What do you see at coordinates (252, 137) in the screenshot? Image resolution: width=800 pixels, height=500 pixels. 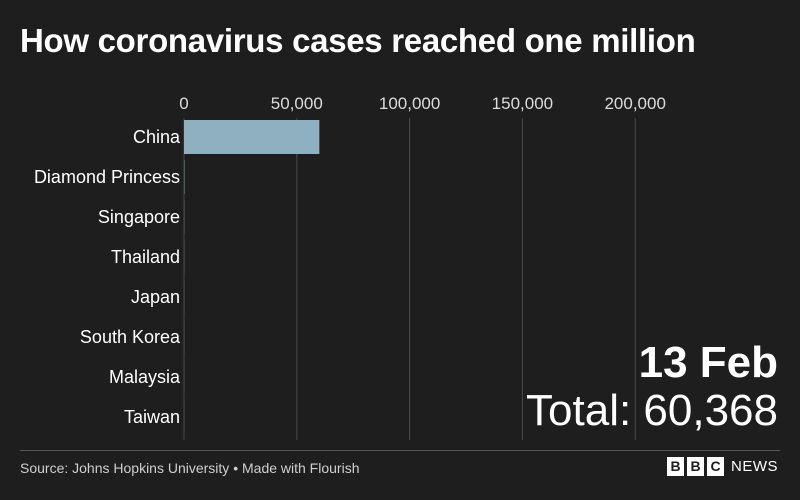 I see `bar` at bounding box center [252, 137].